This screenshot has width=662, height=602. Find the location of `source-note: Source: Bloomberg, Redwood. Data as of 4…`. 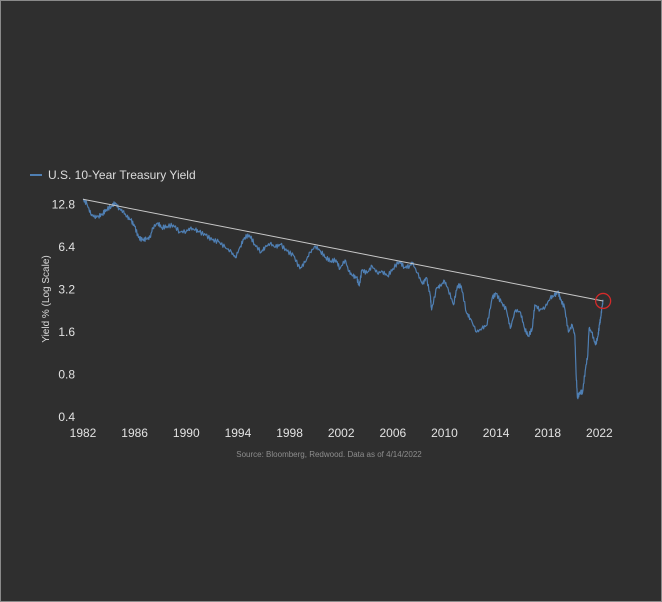

source-note: Source: Bloomberg, Redwood. Data as of 4… is located at coordinates (329, 454).